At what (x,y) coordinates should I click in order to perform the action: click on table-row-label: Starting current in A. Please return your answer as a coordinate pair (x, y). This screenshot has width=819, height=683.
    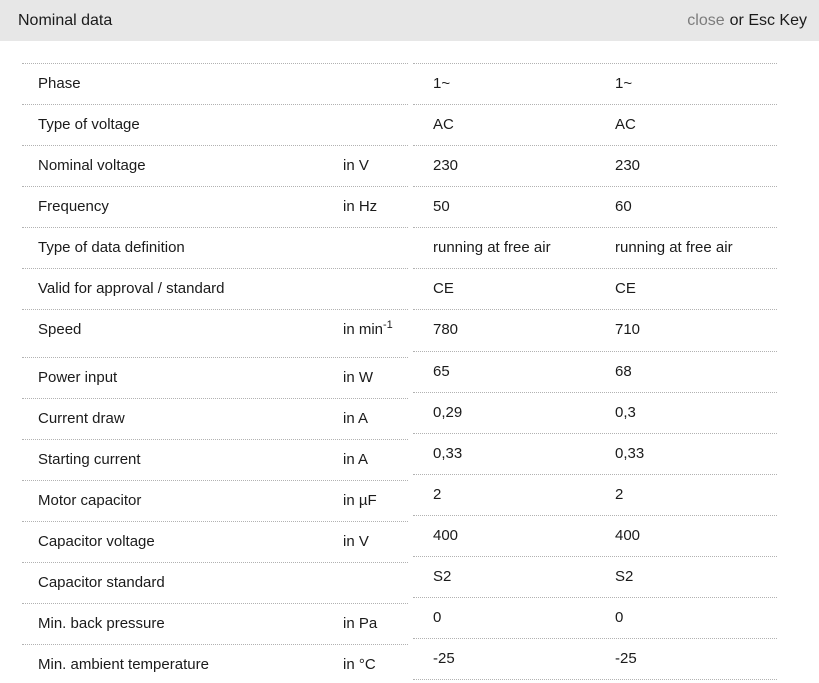
    Looking at the image, I should click on (215, 460).